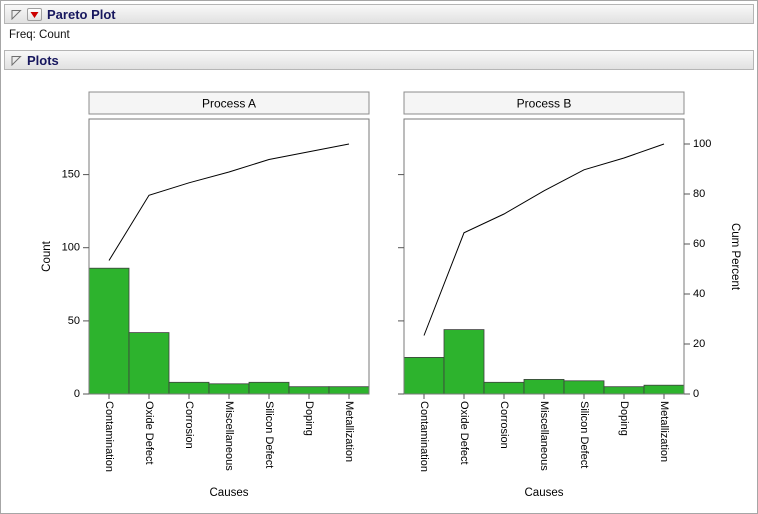 The width and height of the screenshot is (758, 514). I want to click on panel-title: Process B, so click(544, 104).